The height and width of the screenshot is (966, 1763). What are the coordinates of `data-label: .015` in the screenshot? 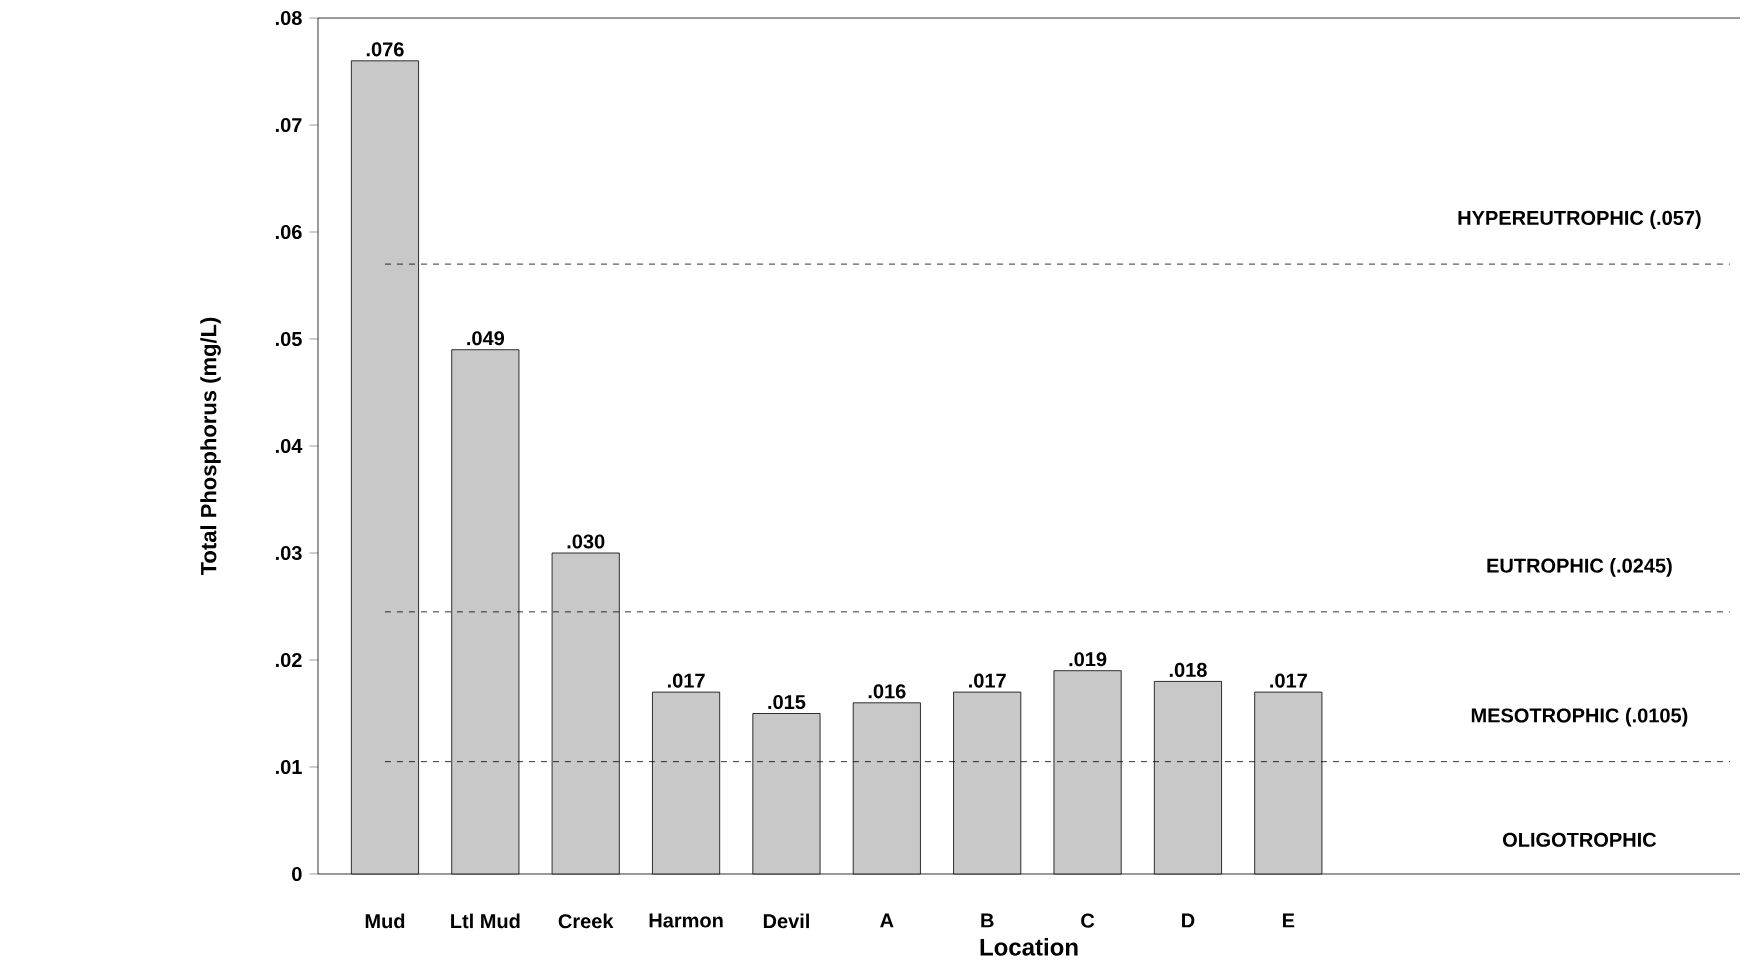 It's located at (787, 702).